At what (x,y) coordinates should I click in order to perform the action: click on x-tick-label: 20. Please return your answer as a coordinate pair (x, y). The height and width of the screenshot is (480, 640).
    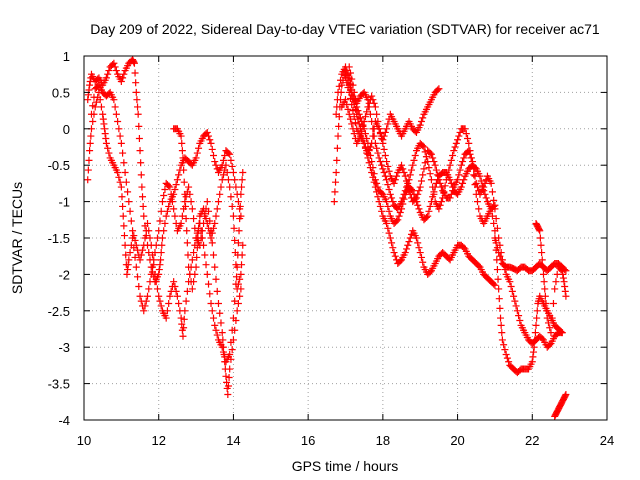
    Looking at the image, I should click on (457, 440).